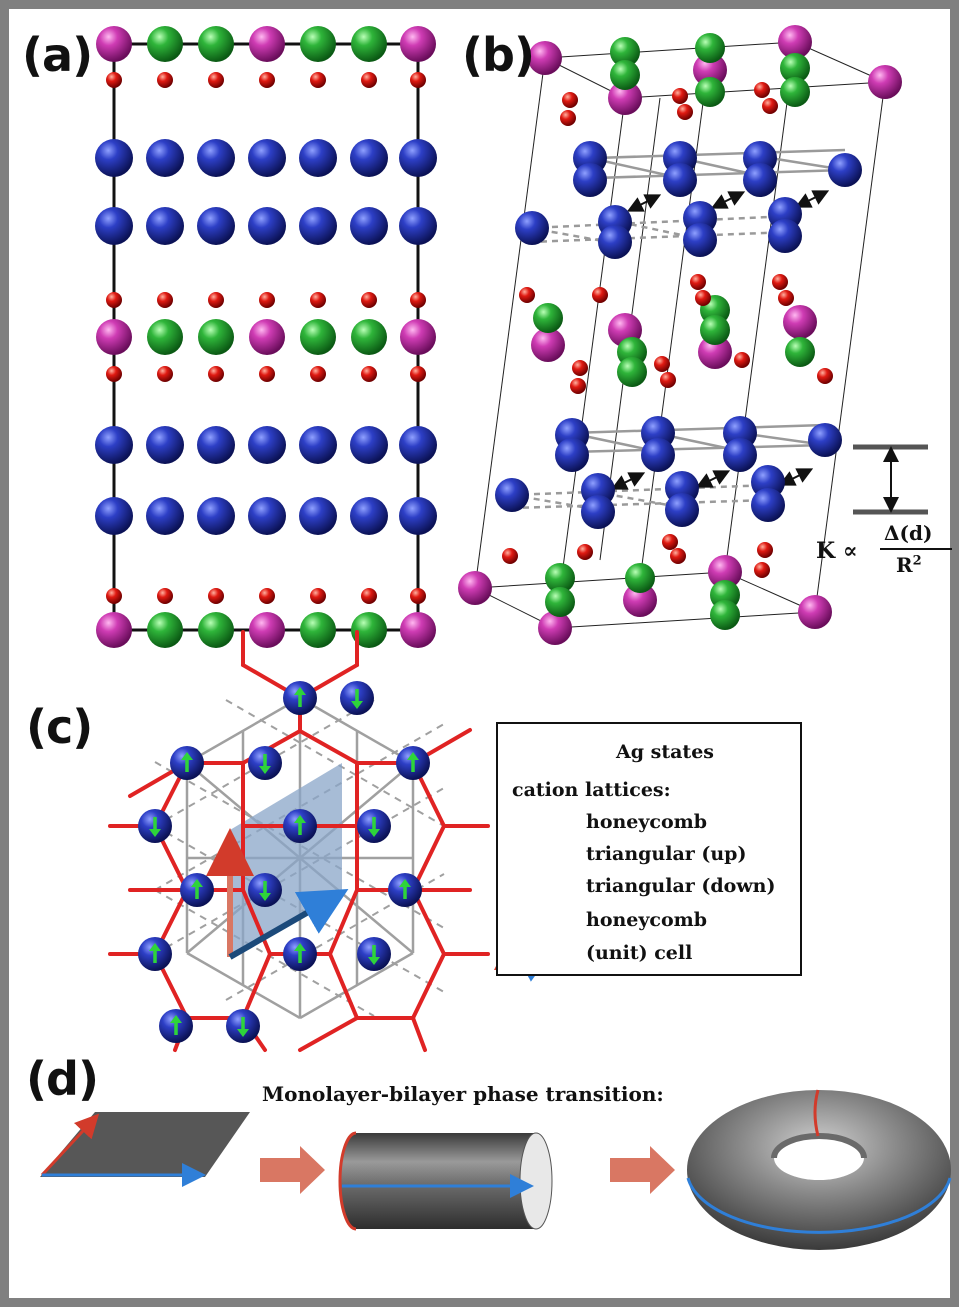 The image size is (959, 1307). What do you see at coordinates (908, 533) in the screenshot?
I see `formula-numerator: Δ(d)` at bounding box center [908, 533].